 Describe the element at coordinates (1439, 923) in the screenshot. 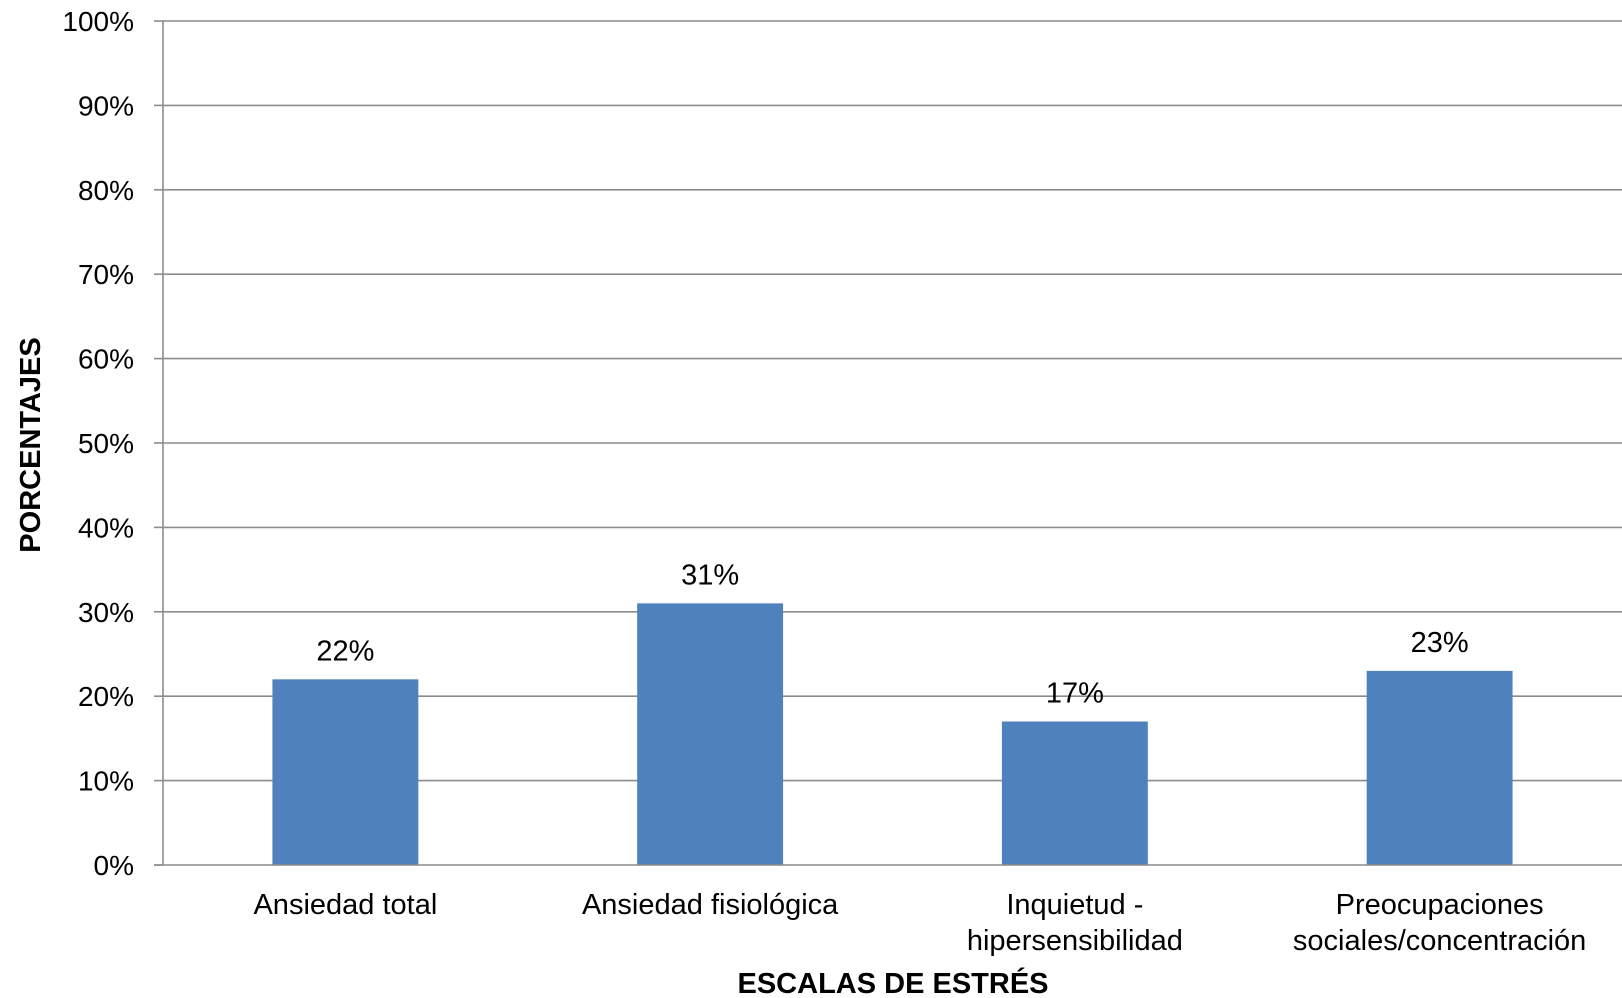

I see `x-tick-label: Preocupaciones sociales/concentración` at that location.